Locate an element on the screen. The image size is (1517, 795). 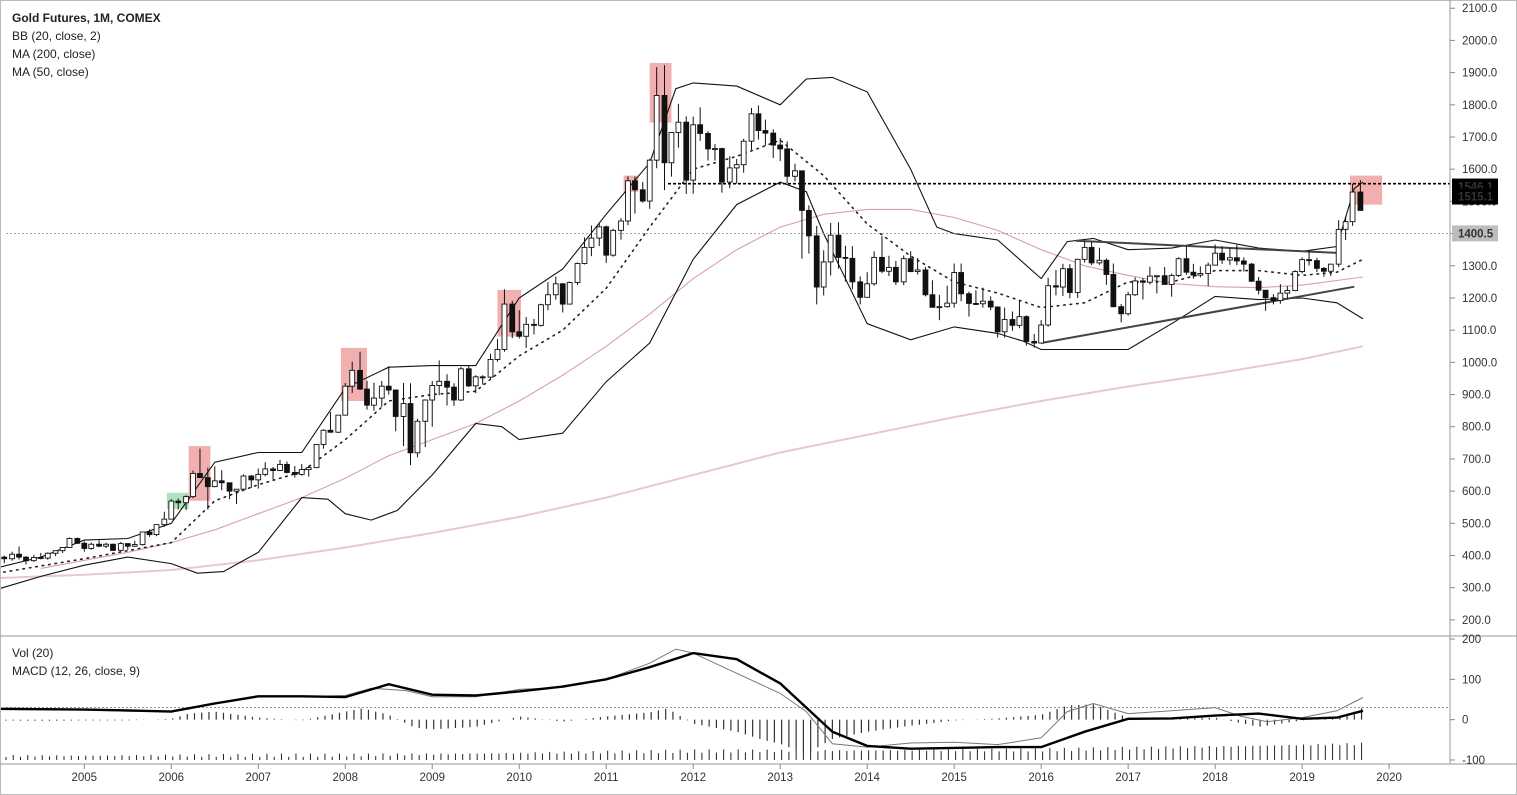
legend-entry: Gold Futures, 1M, COMEX is located at coordinates (86, 18).